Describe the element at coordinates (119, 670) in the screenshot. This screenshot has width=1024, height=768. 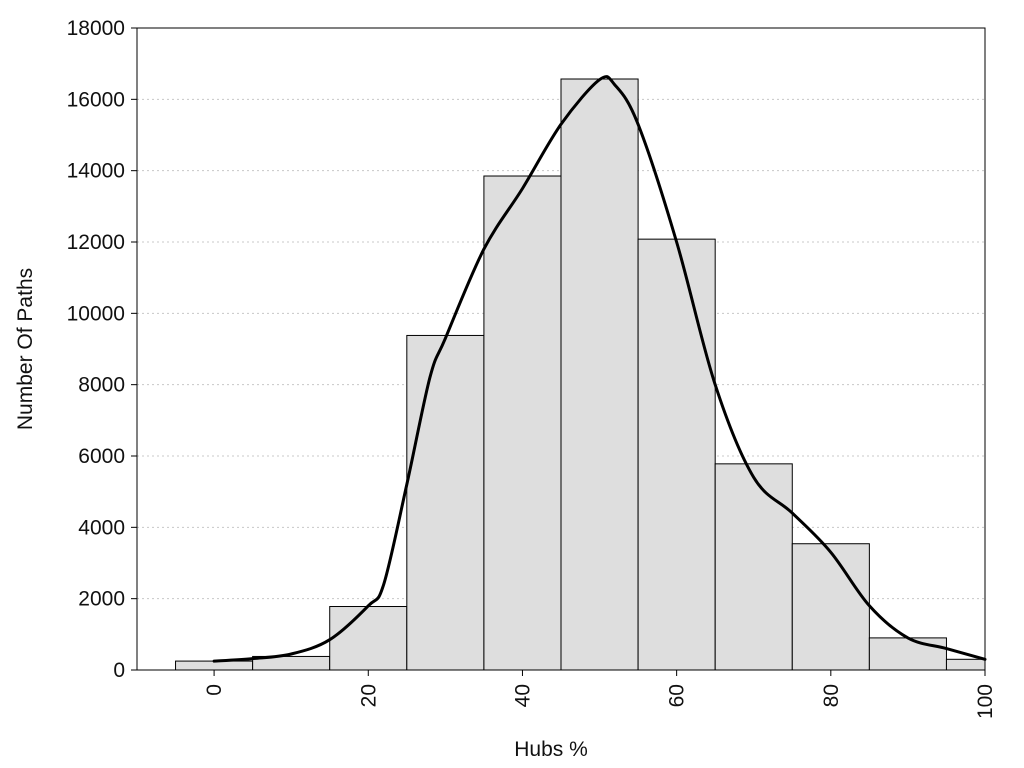
I see `y-tick-label: 0` at that location.